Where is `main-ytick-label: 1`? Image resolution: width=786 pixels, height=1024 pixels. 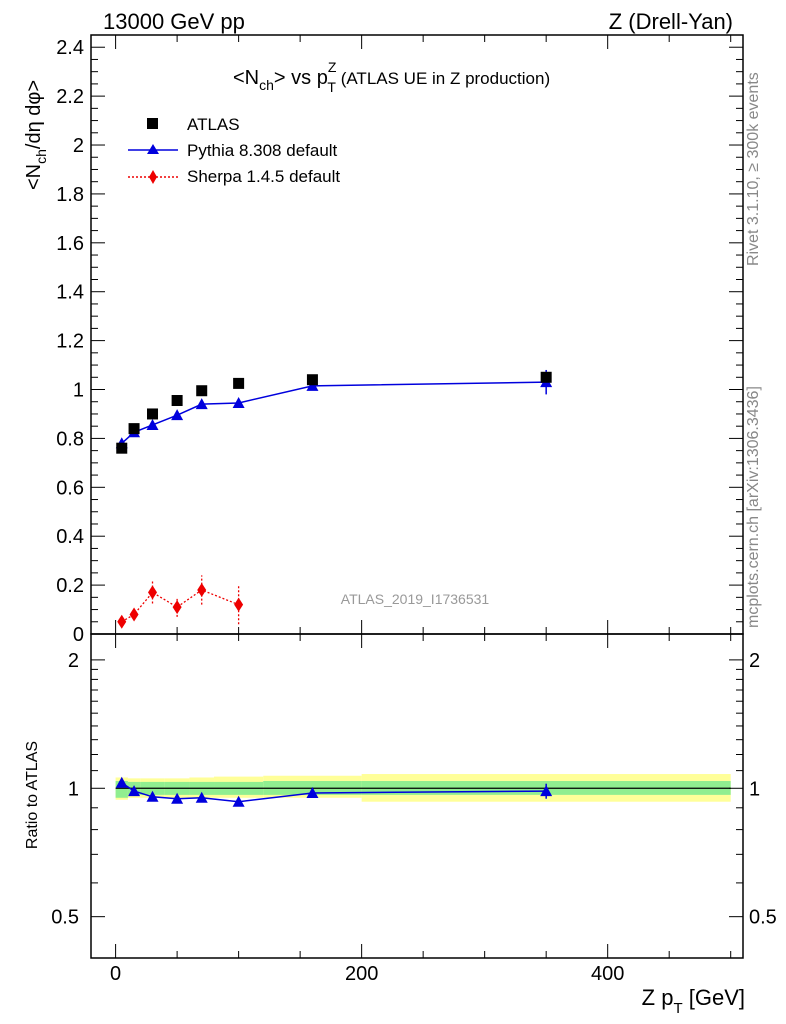
main-ytick-label: 1 is located at coordinates (78, 391).